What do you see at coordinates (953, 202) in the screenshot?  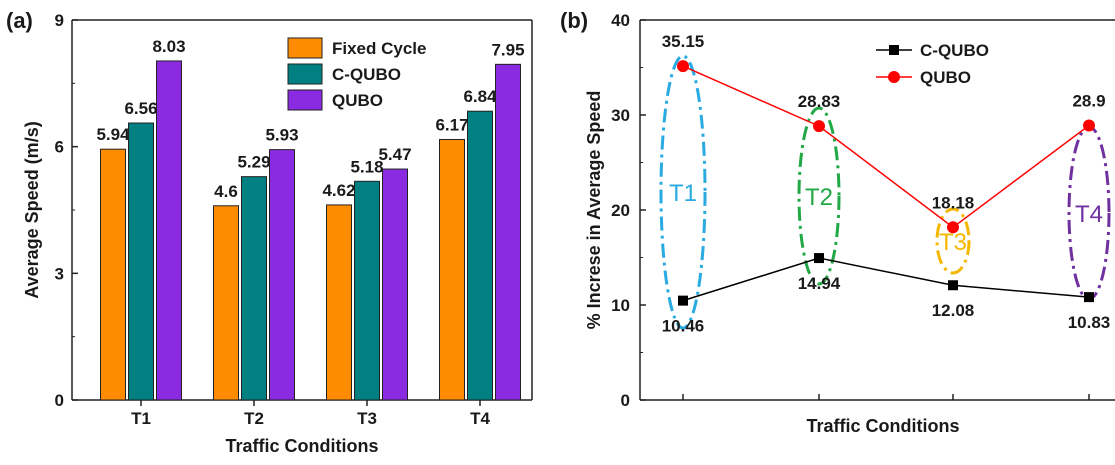 I see `point-value-label: 18.18` at bounding box center [953, 202].